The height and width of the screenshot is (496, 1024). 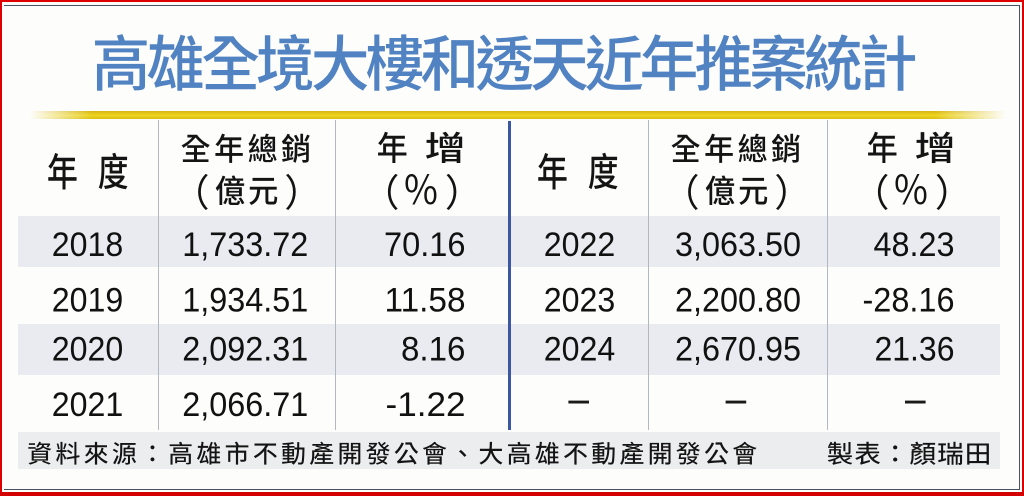 What do you see at coordinates (738, 245) in the screenshot?
I see `svg-text: 3,063.50` at bounding box center [738, 245].